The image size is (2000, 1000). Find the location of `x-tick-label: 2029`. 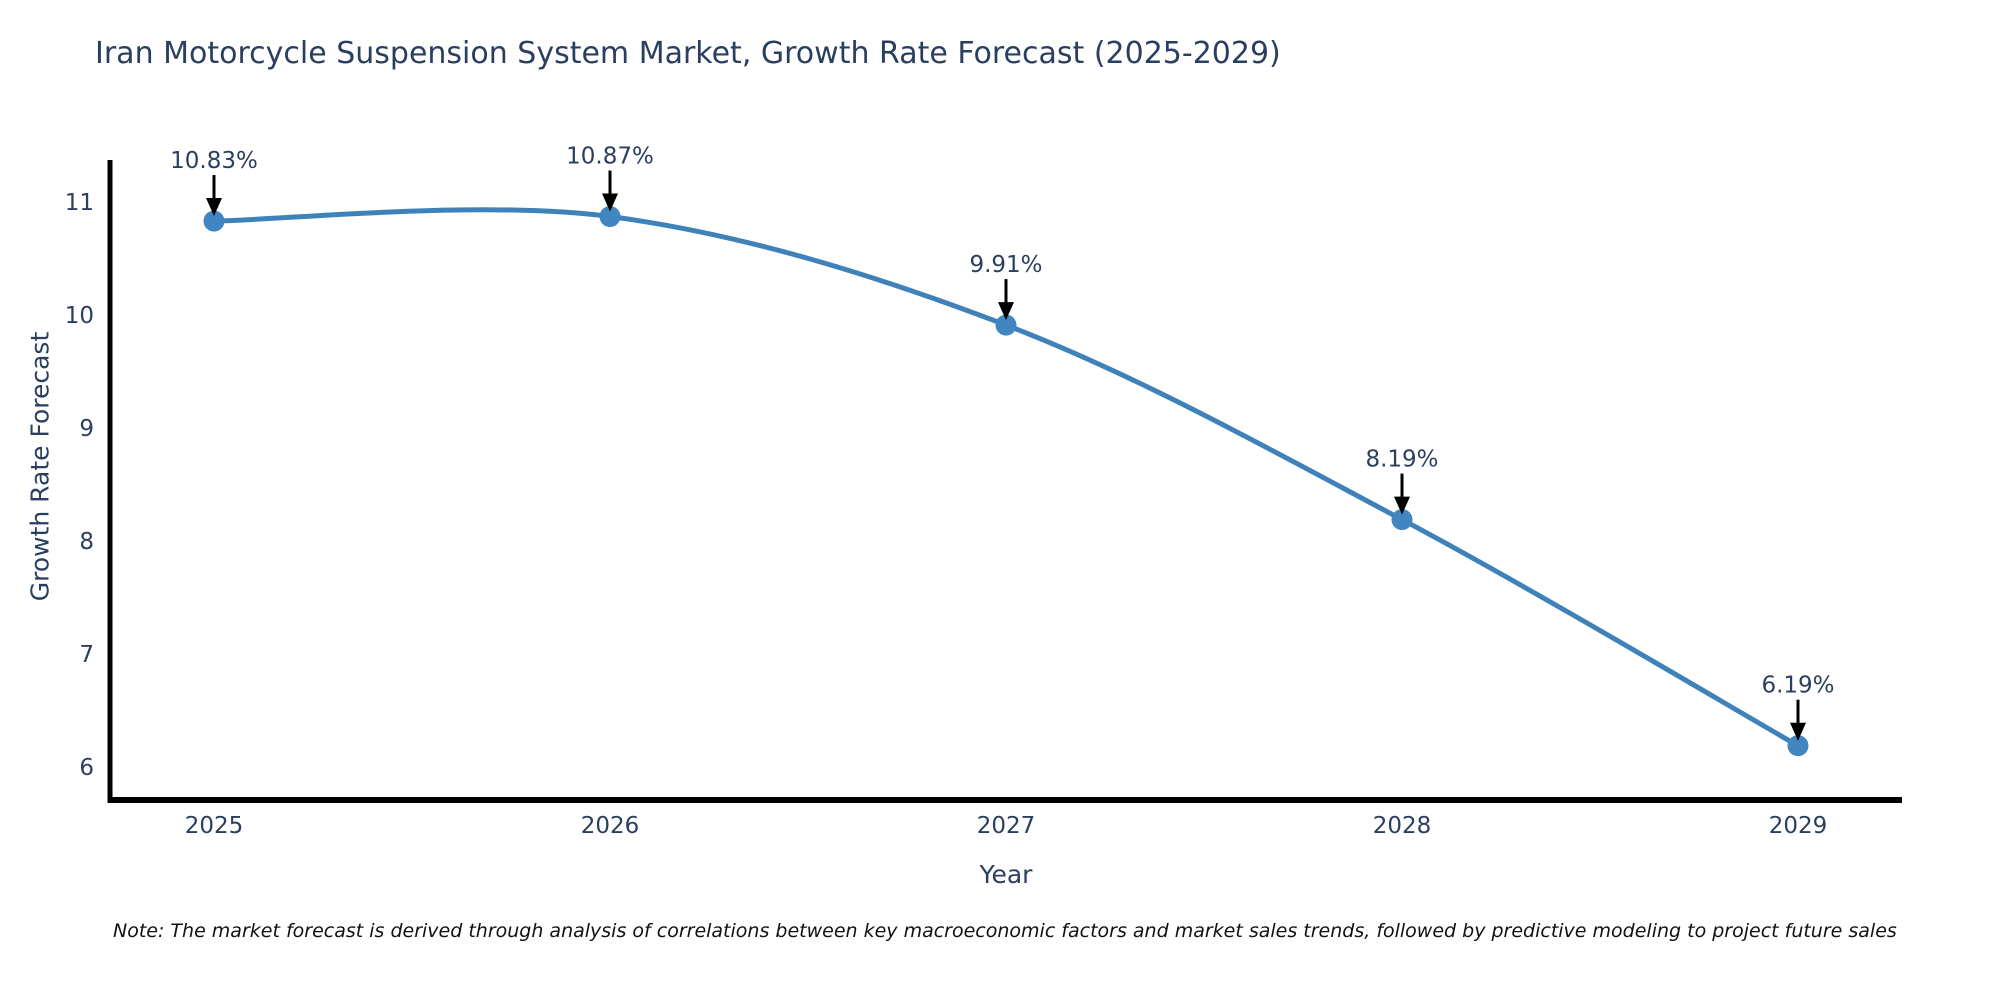

x-tick-label: 2029 is located at coordinates (1798, 826).